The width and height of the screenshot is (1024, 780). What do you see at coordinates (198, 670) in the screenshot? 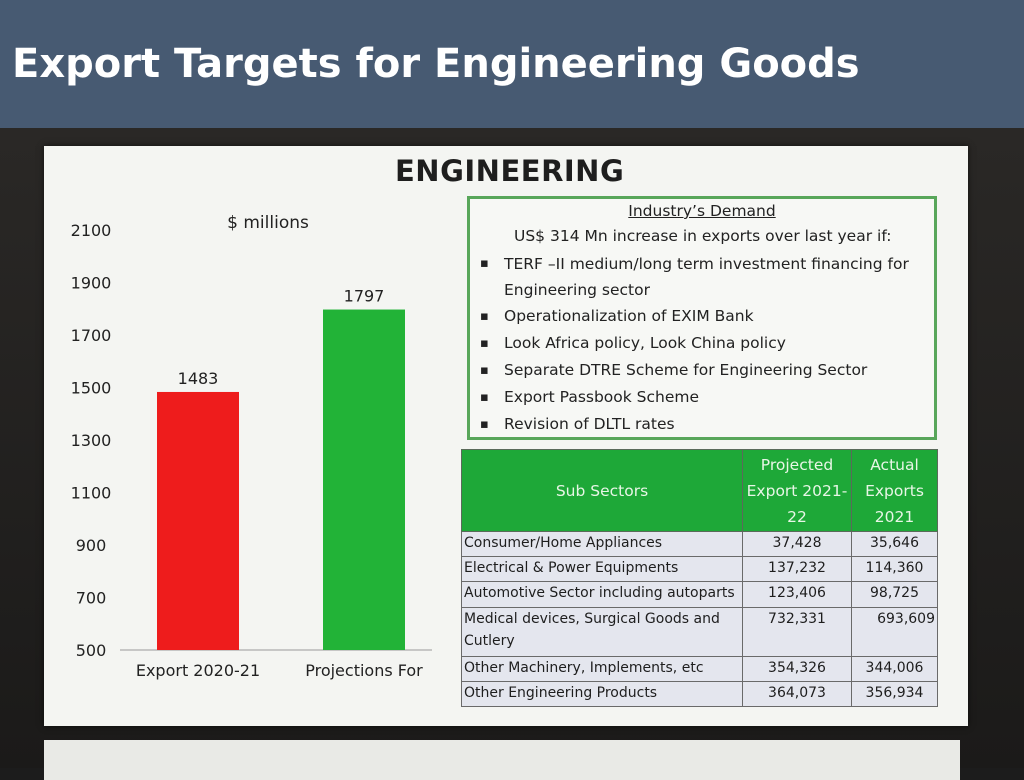
I see `x-tick-label: Export 2020-21` at bounding box center [198, 670].